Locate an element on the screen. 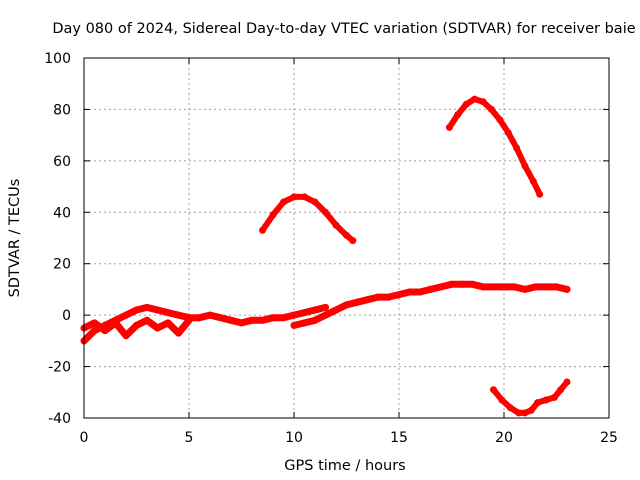 The height and width of the screenshot is (480, 640). y-axis-label: SDTVAR / TECUs is located at coordinates (15, 238).